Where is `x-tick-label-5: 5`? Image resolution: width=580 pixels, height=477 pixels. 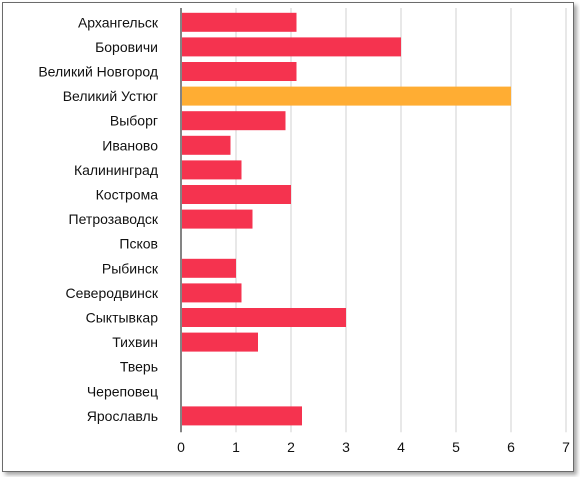
x-tick-label-5: 5 is located at coordinates (456, 447).